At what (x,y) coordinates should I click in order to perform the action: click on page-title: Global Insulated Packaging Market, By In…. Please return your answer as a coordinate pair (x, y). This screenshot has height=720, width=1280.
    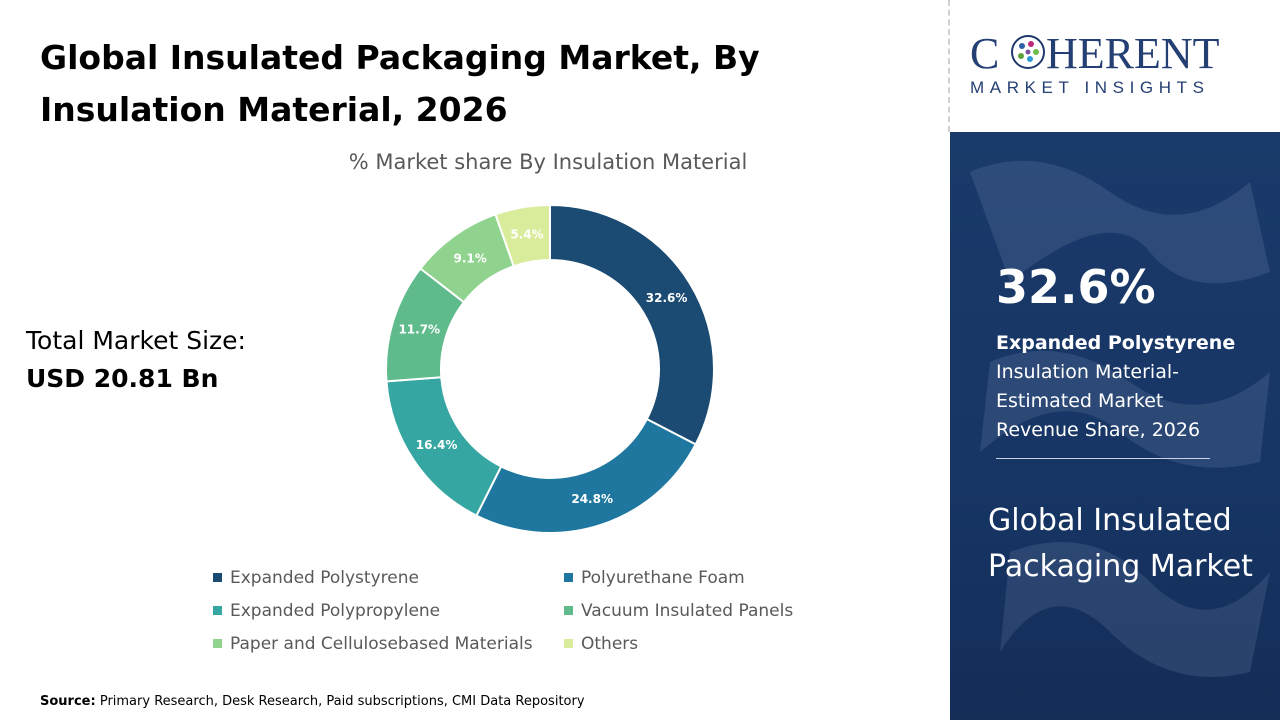
    Looking at the image, I should click on (400, 83).